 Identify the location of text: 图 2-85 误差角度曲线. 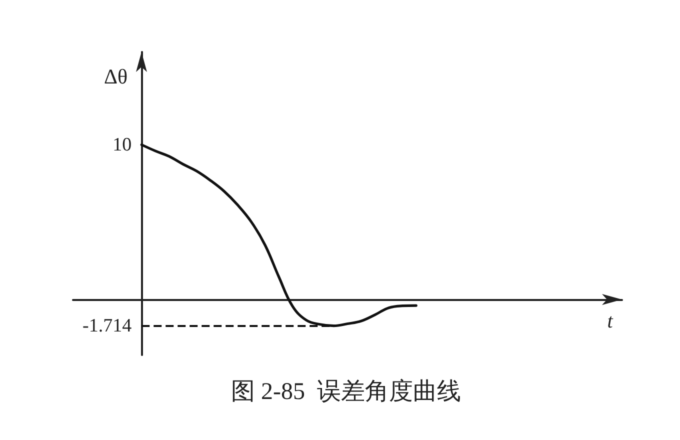
(346, 391).